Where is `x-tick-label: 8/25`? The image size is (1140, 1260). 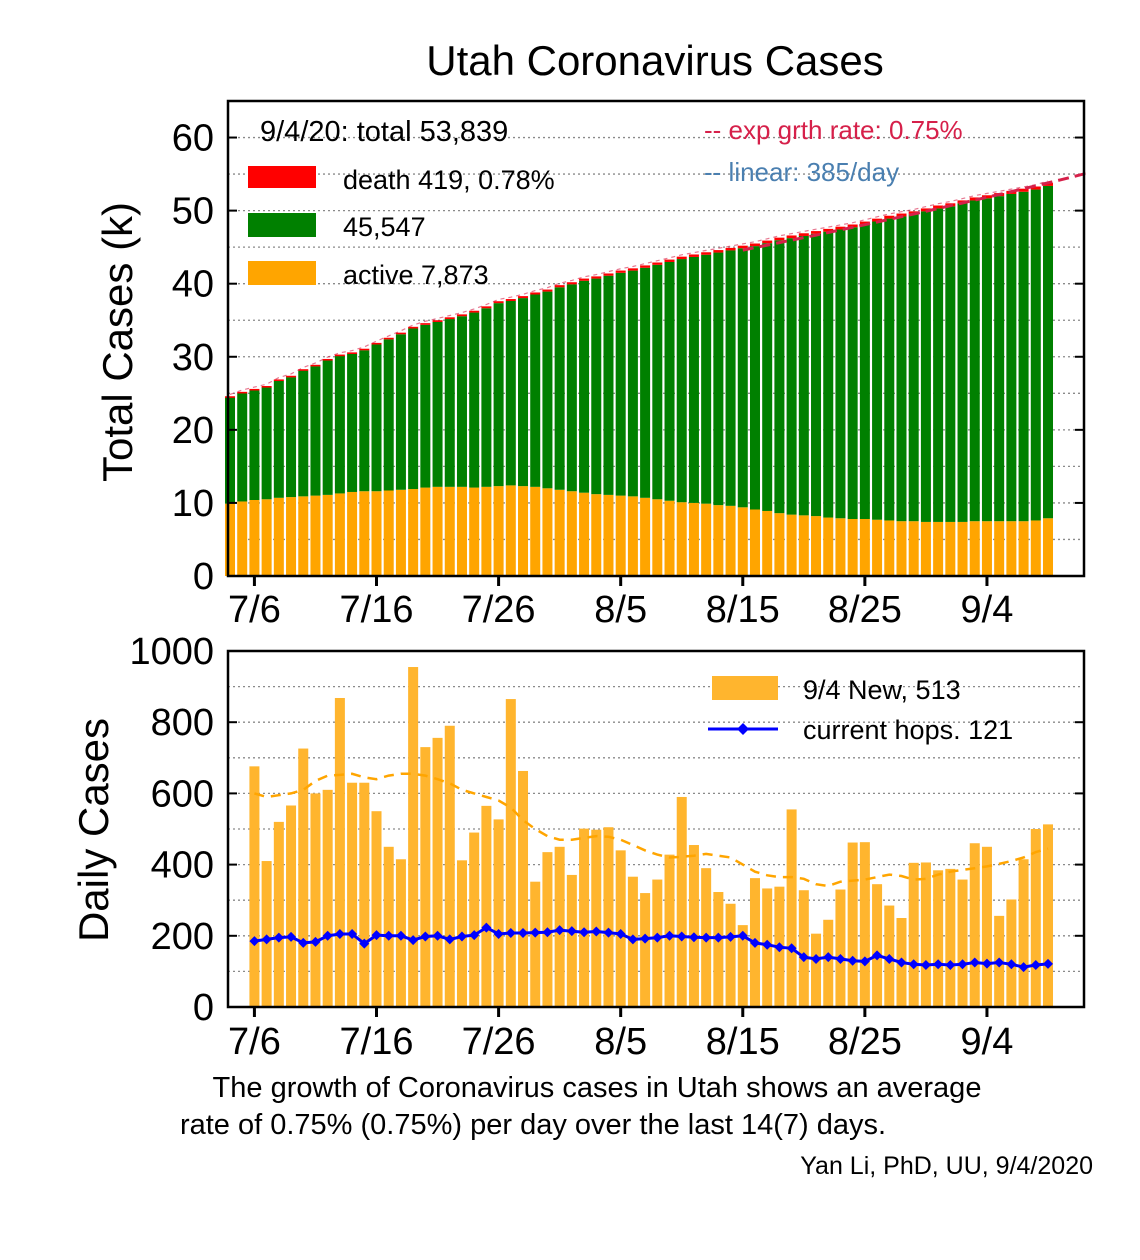 x-tick-label: 8/25 is located at coordinates (865, 1042).